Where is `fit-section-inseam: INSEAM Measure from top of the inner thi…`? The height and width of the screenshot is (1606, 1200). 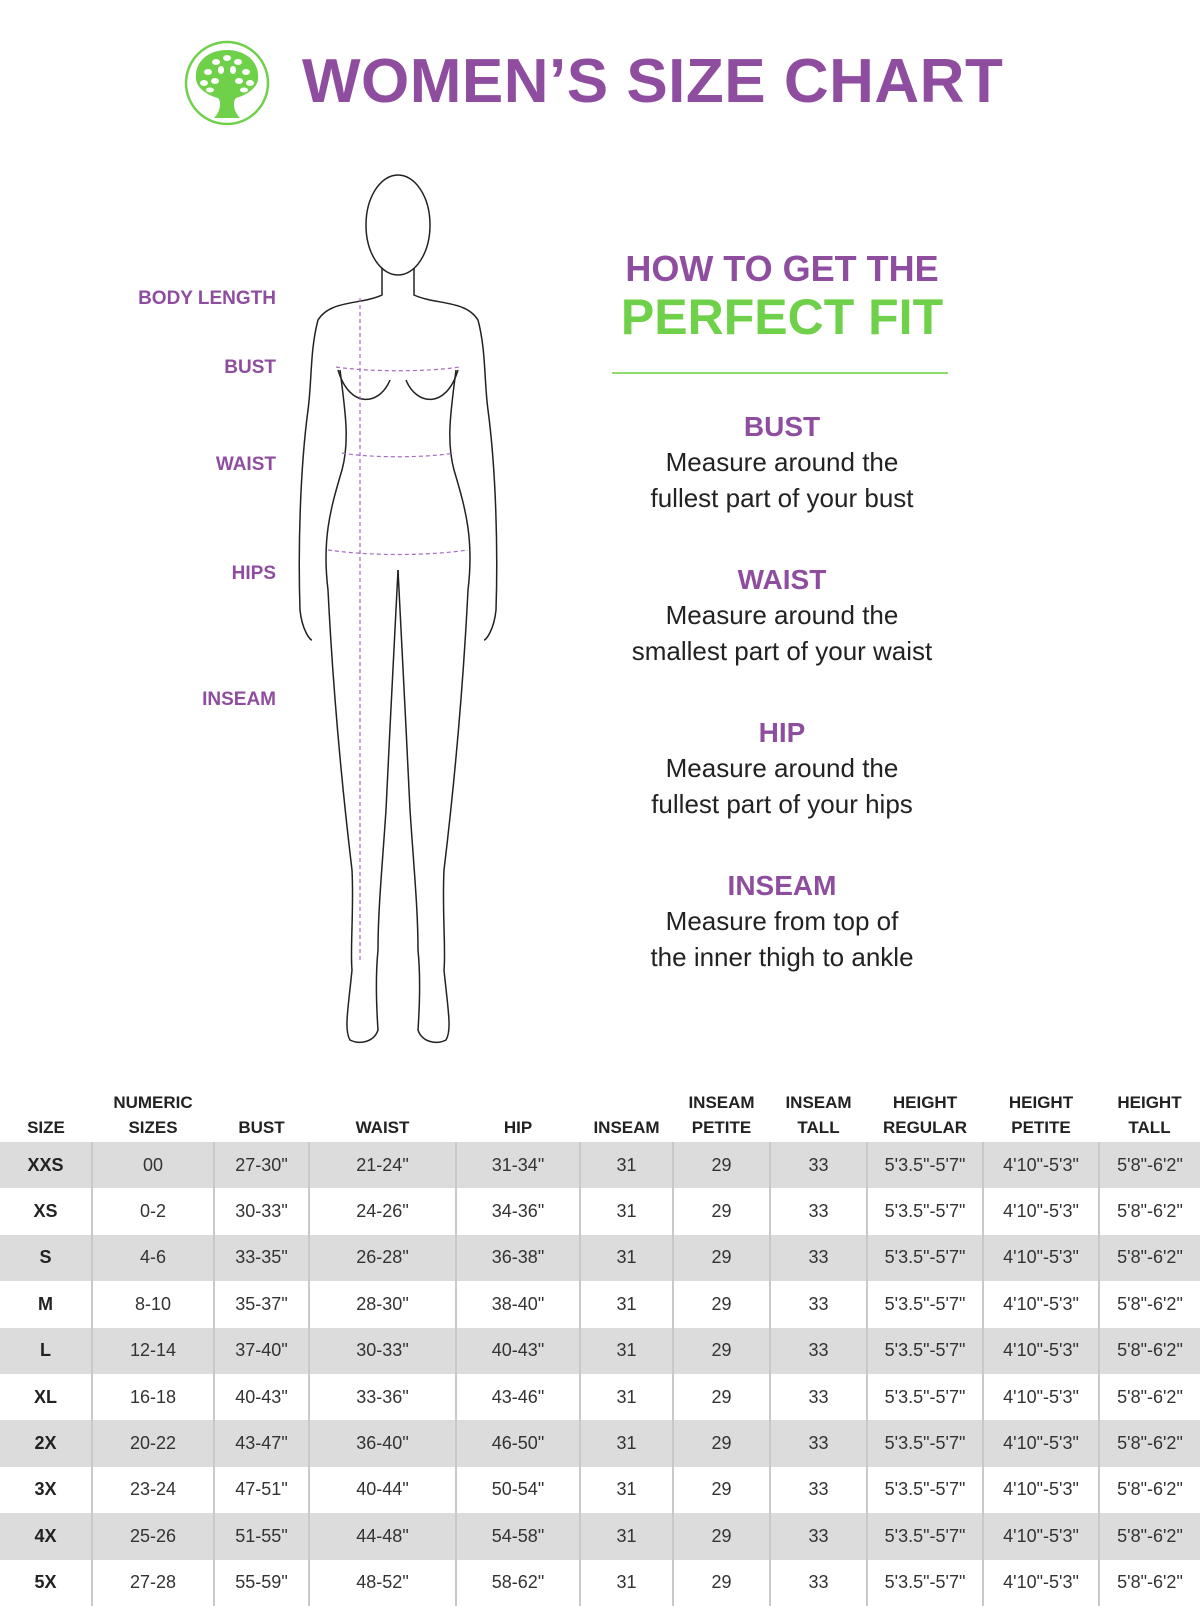 fit-section-inseam: INSEAM Measure from top of the inner thi… is located at coordinates (782, 922).